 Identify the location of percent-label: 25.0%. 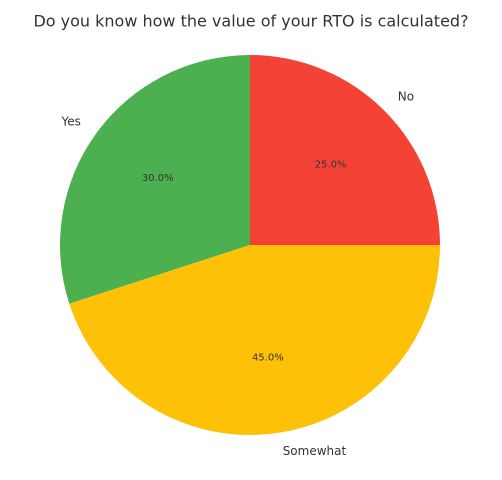
(331, 164).